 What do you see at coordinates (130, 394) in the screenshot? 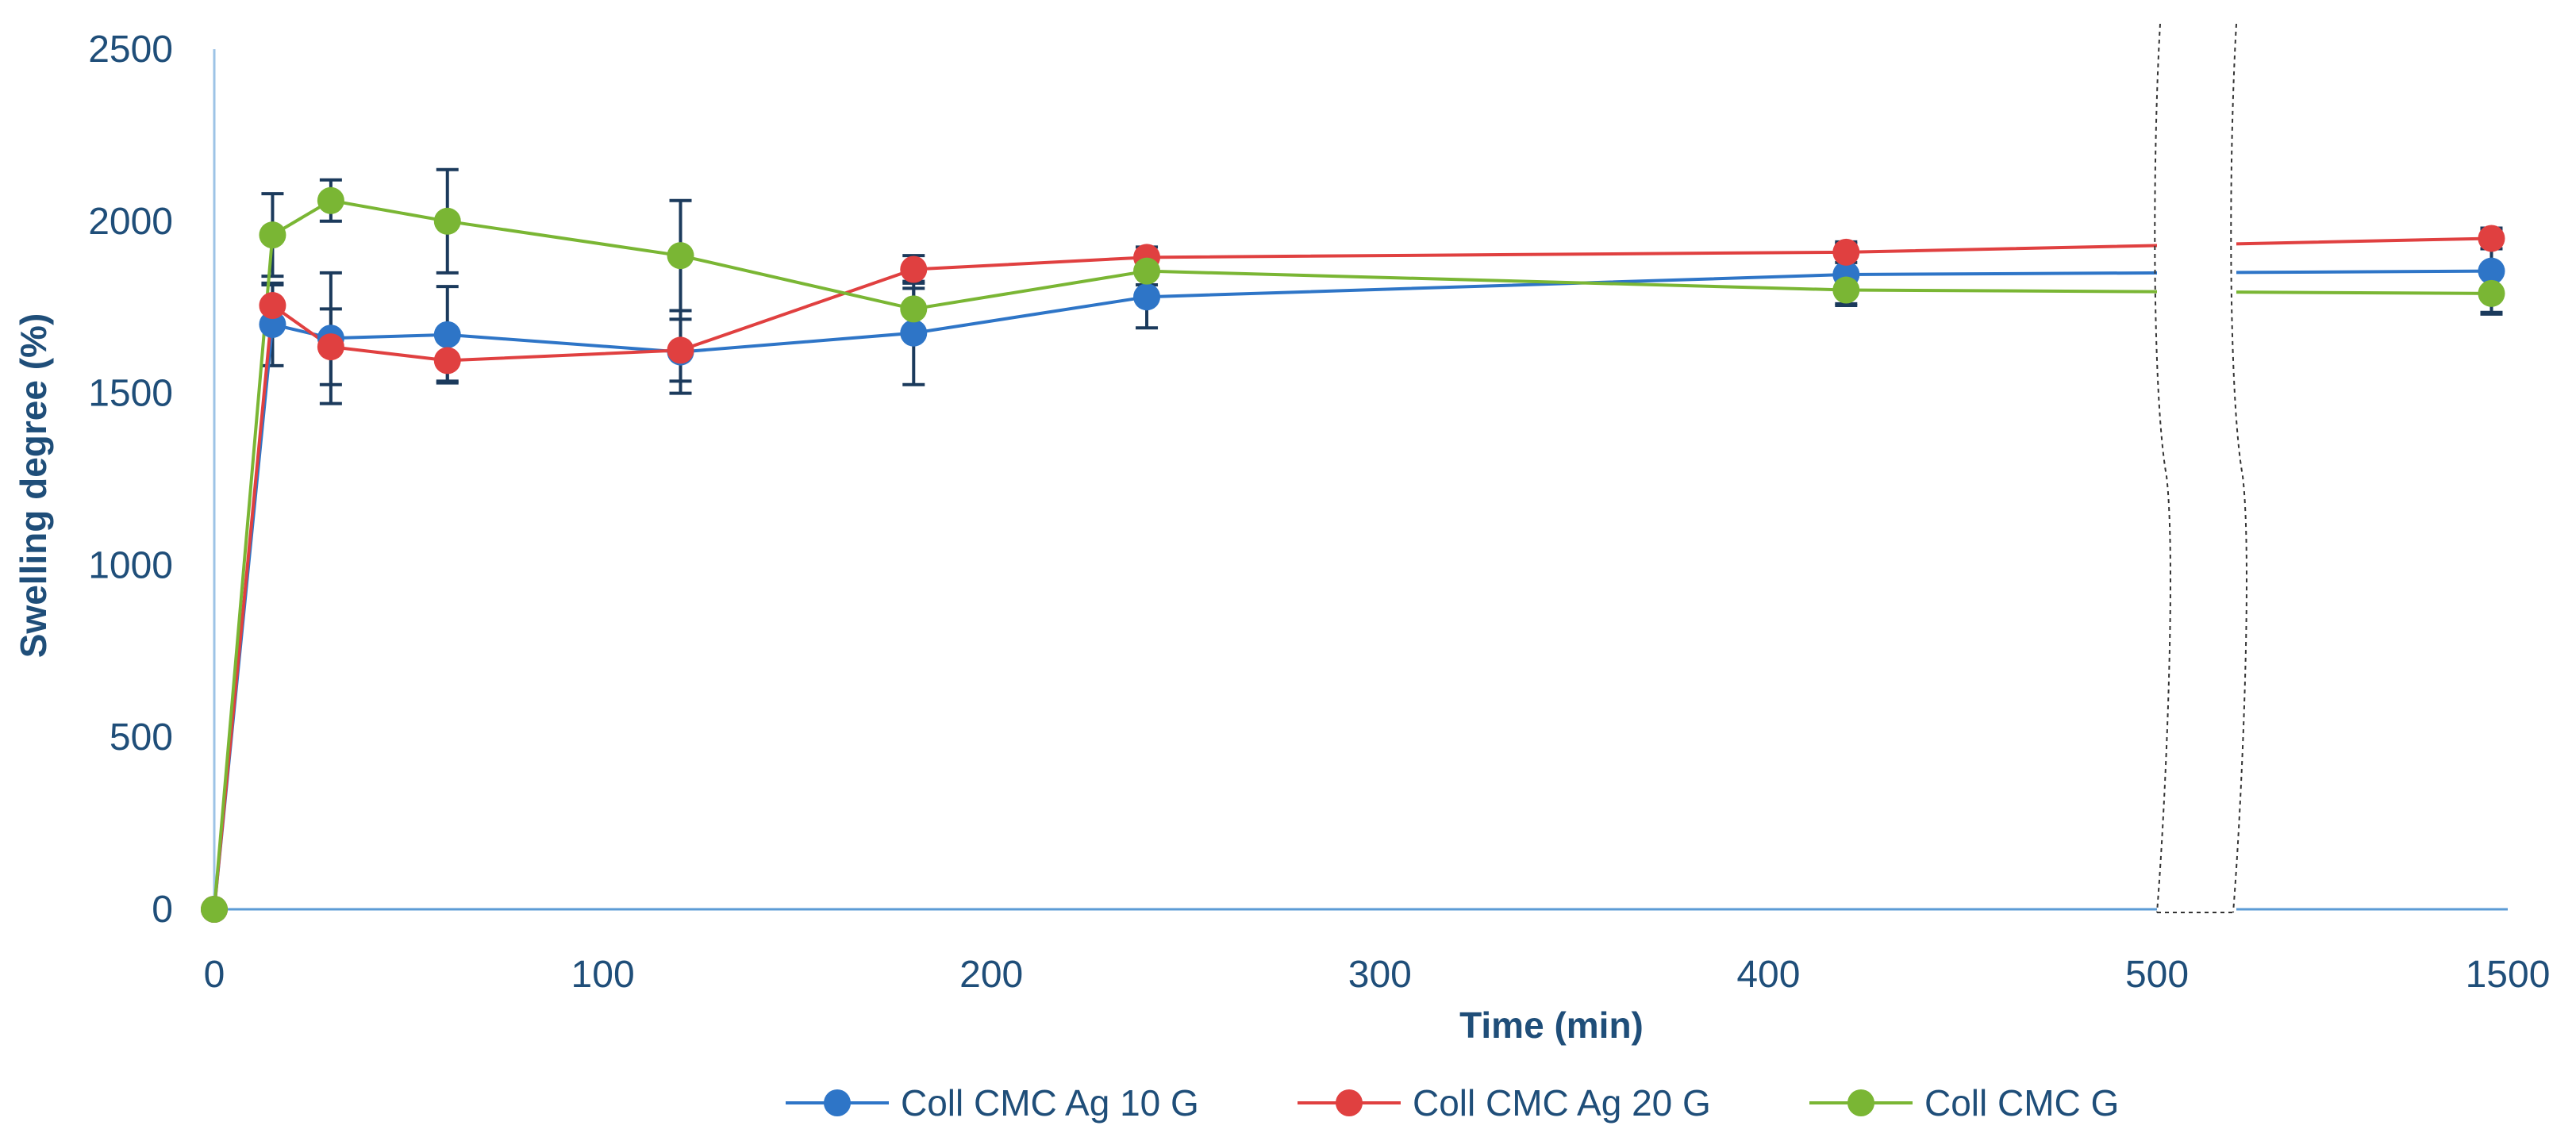
I see `y-tick-label: 1500` at bounding box center [130, 394].